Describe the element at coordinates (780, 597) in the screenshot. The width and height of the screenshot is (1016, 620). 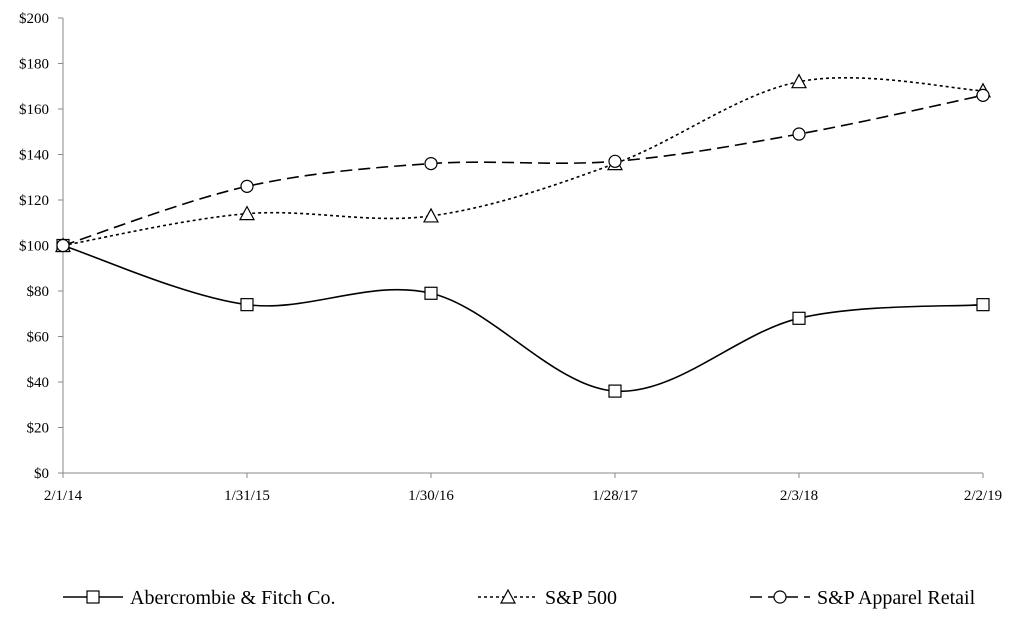
I see `legend-marker-circle` at that location.